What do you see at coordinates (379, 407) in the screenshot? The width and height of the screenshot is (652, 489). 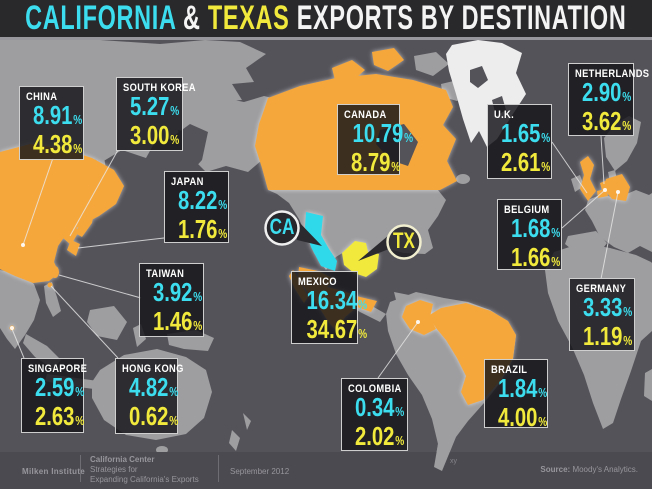 I see `california-share: 0.34%` at bounding box center [379, 407].